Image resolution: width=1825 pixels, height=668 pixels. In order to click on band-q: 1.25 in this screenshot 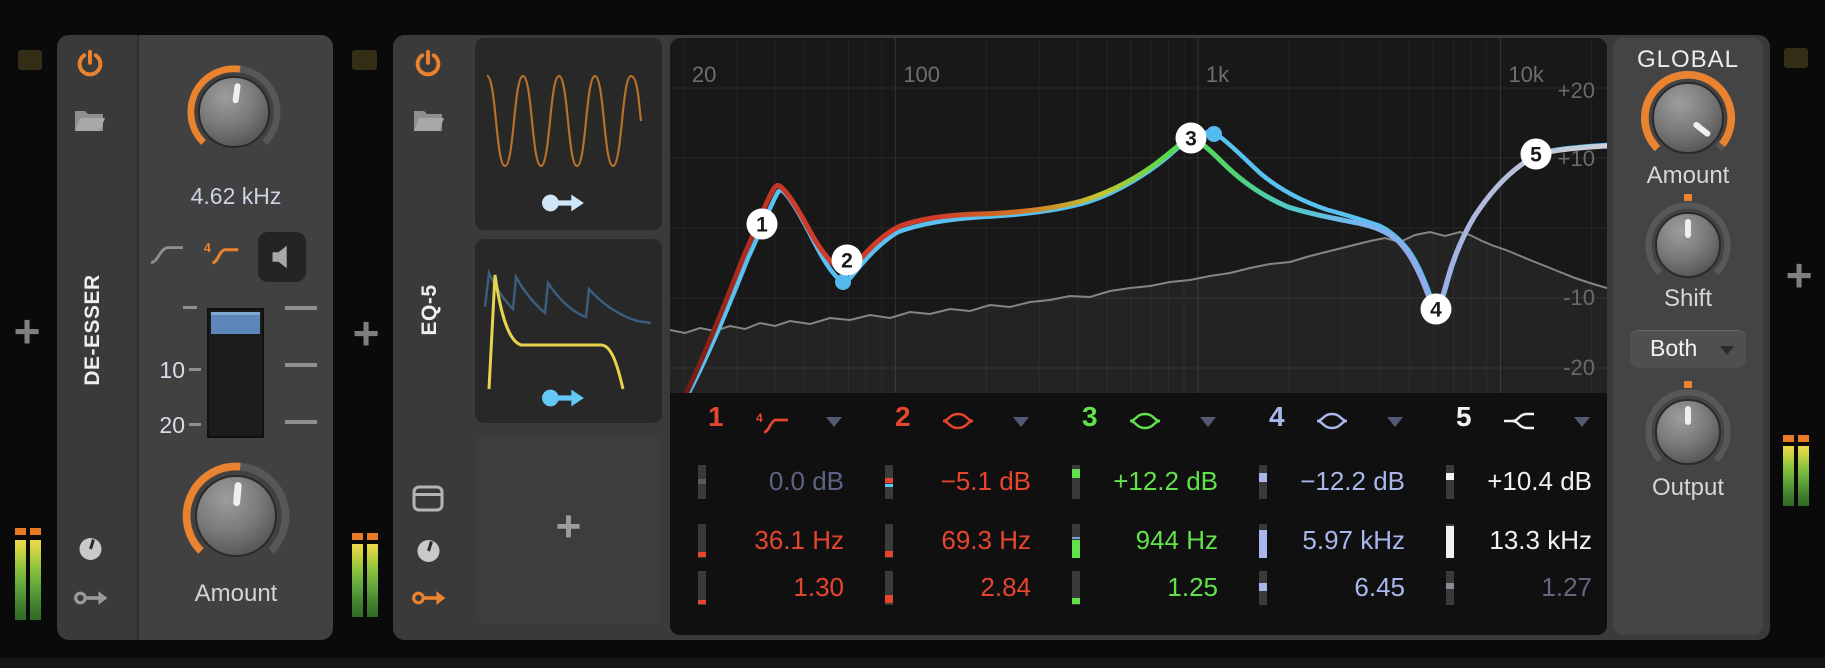, I will do `click(1147, 588)`.